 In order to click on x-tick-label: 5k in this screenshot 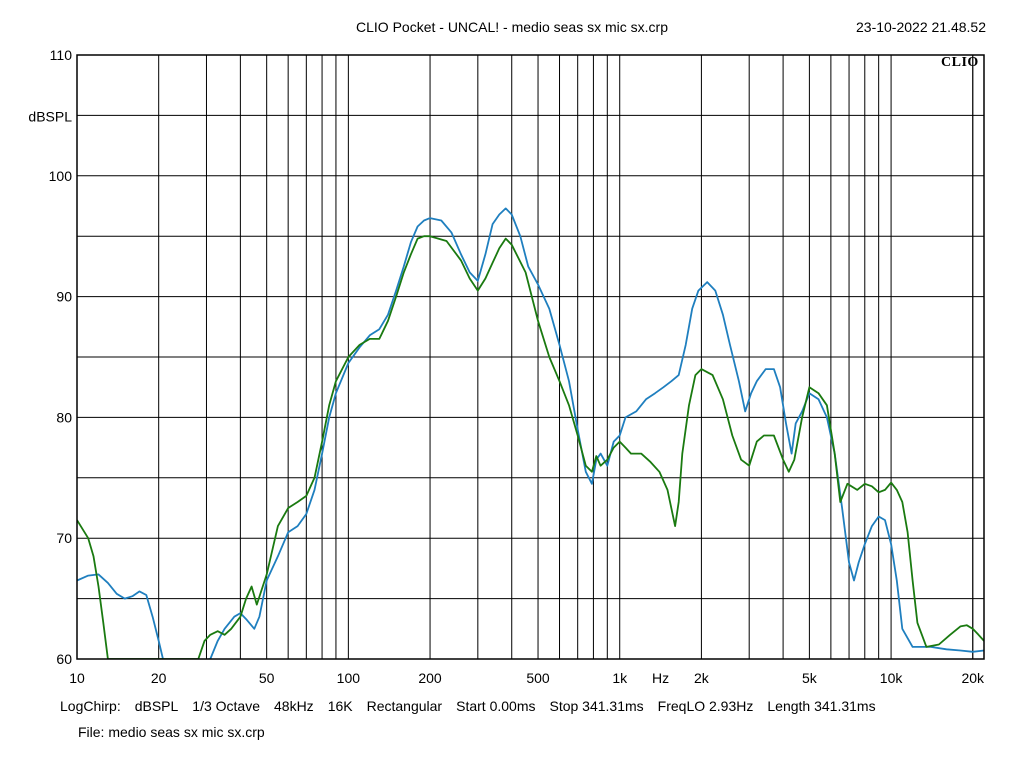, I will do `click(810, 678)`.